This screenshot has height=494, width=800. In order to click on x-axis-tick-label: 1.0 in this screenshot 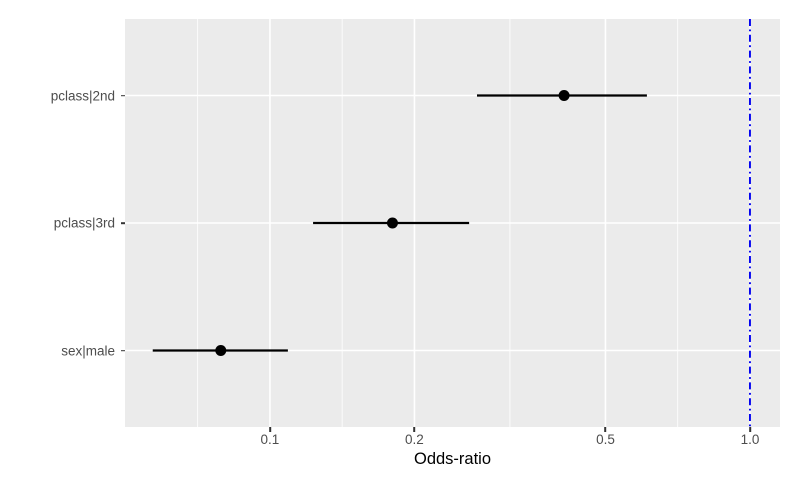, I will do `click(750, 439)`.